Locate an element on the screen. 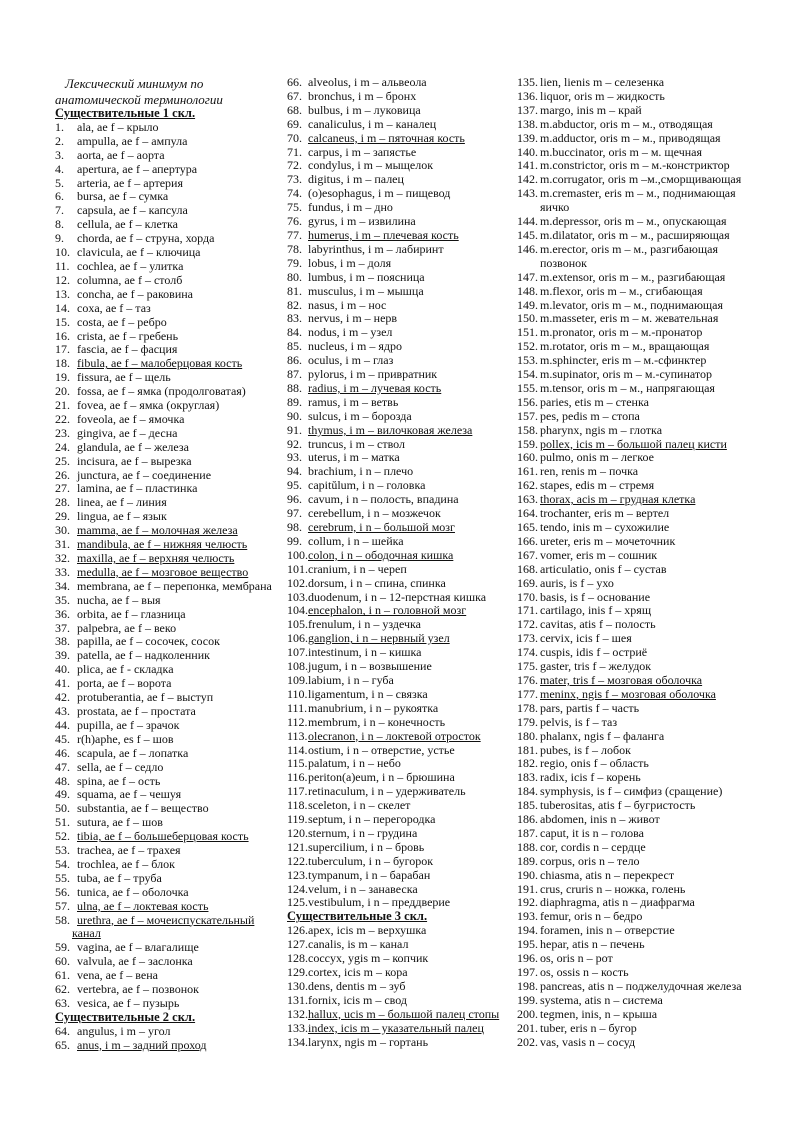 The image size is (800, 1131). term-number: 117. is located at coordinates (297, 791).